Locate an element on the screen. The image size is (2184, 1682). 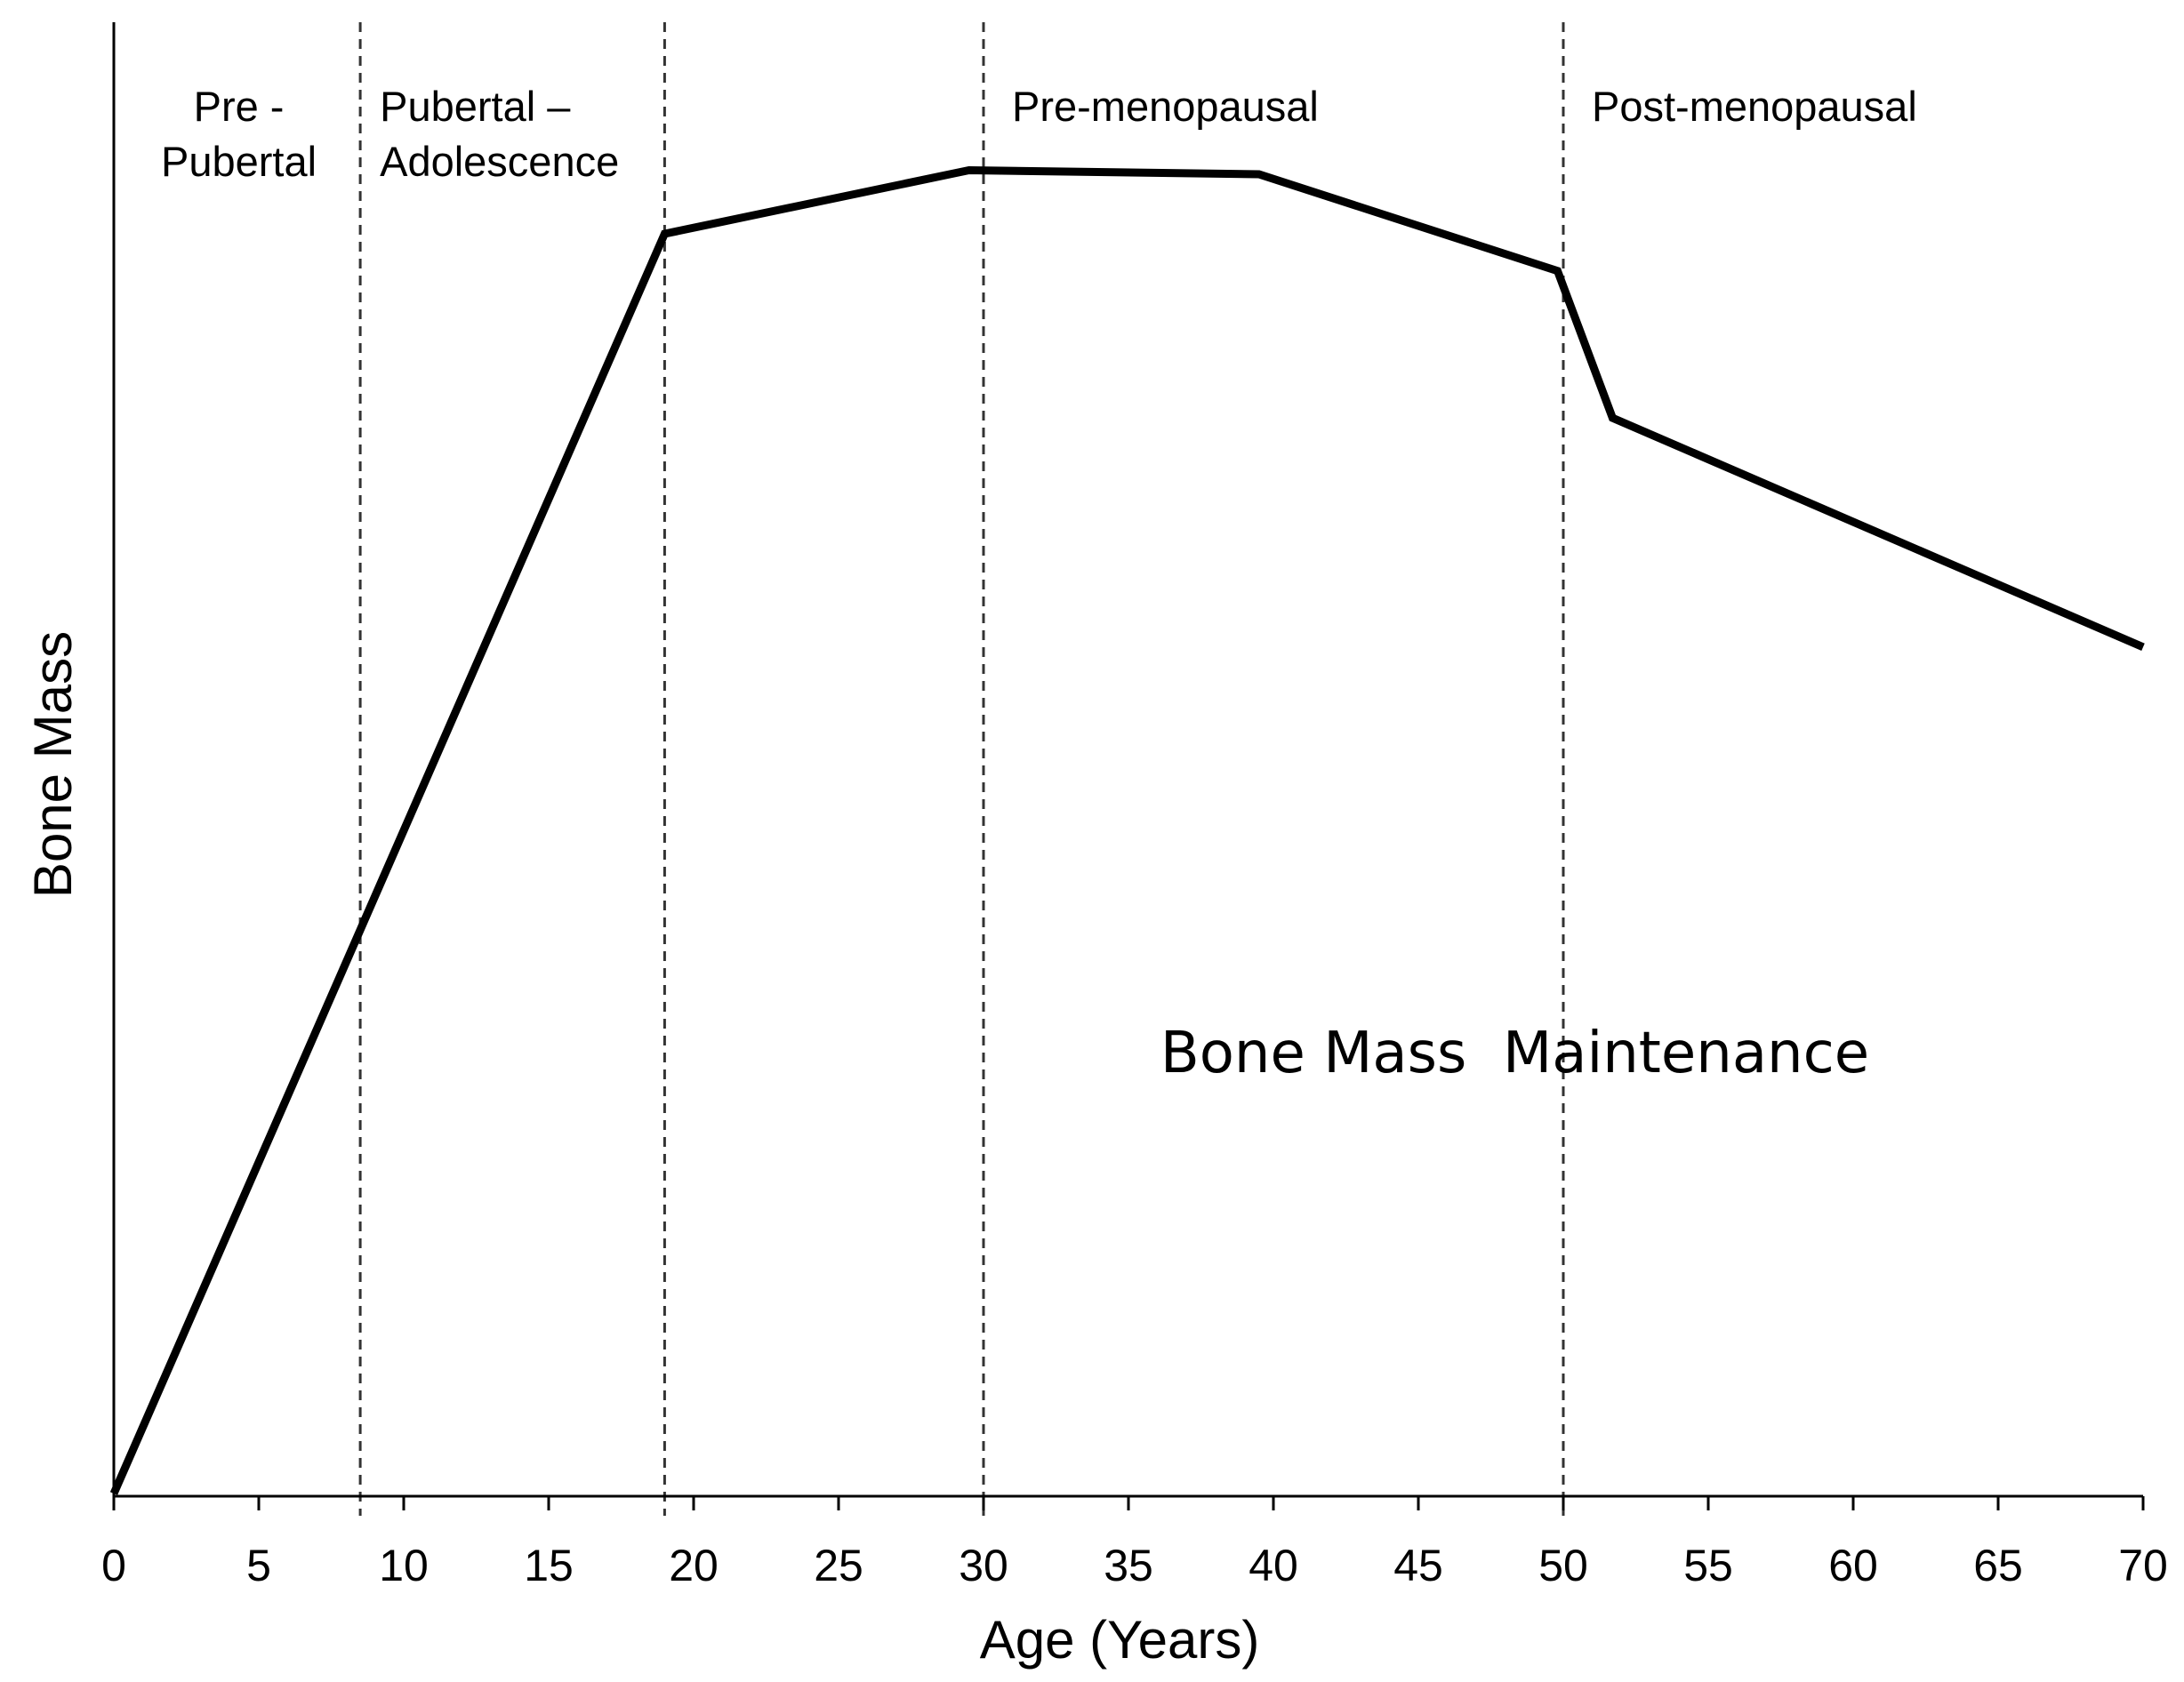
x-tick-label: 5 is located at coordinates (258, 1565).